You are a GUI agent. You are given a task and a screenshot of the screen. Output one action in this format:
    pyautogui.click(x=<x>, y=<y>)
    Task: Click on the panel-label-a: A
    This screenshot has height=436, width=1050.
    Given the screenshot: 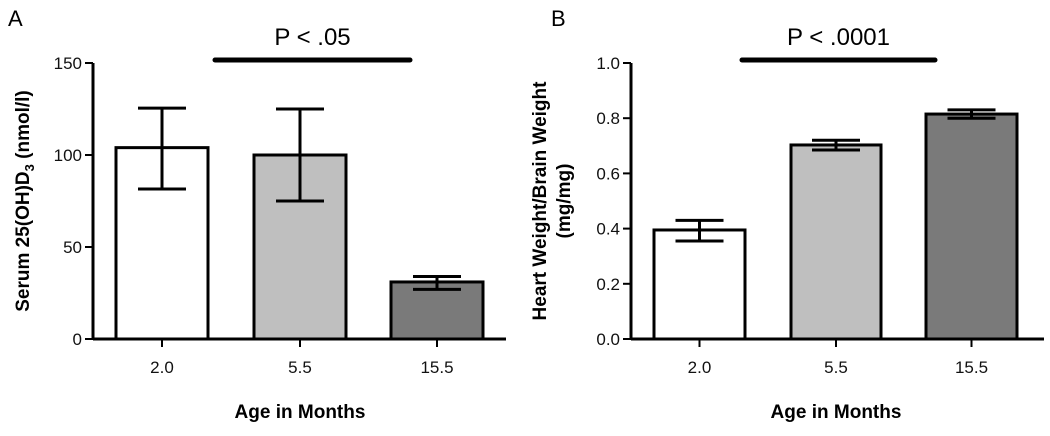 What is the action you would take?
    pyautogui.click(x=15, y=18)
    